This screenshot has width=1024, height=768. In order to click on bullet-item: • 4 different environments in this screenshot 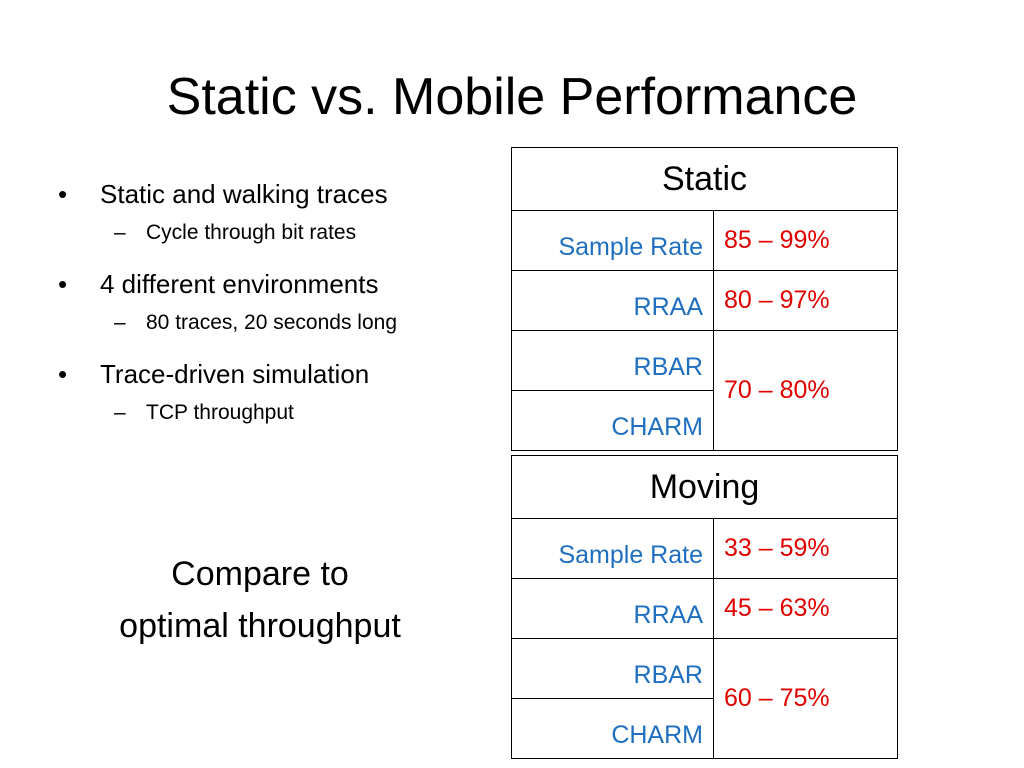, I will do `click(273, 284)`.